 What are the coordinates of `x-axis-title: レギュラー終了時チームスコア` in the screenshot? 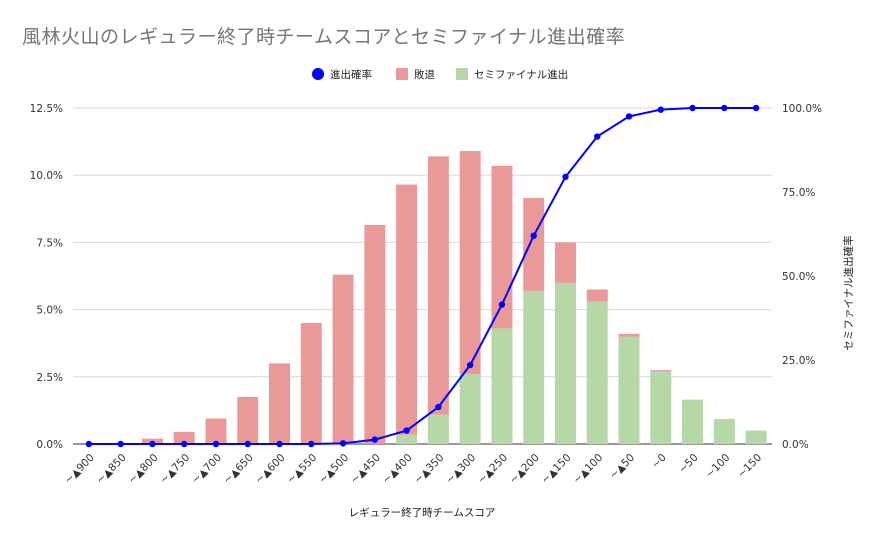 It's located at (422, 512).